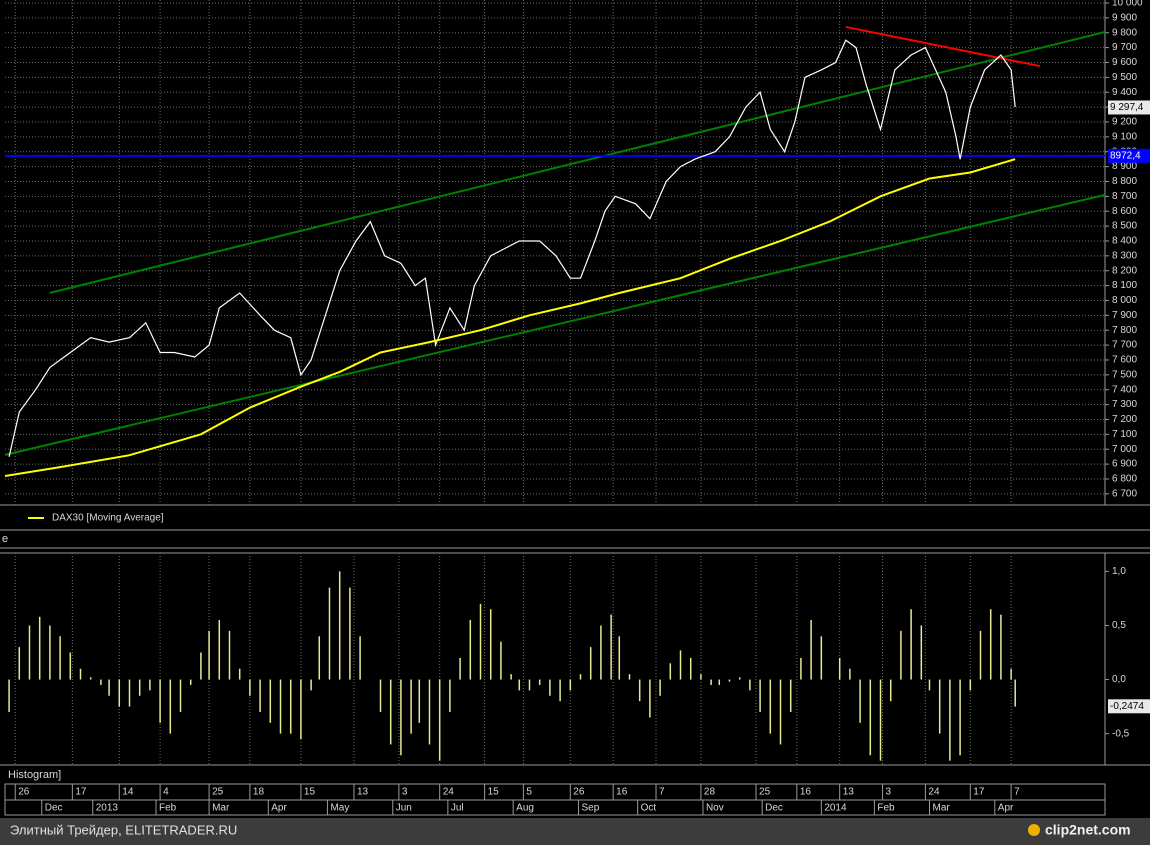 The height and width of the screenshot is (845, 1150). Describe the element at coordinates (1124, 404) in the screenshot. I see `y-tick-label: 7 300` at that location.